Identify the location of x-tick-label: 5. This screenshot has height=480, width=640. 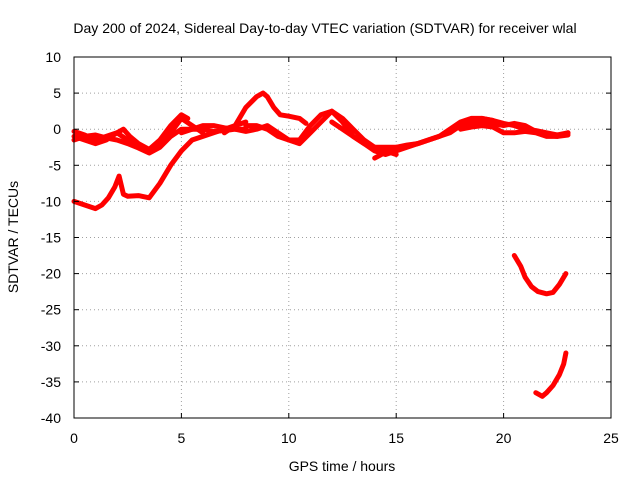
(182, 438).